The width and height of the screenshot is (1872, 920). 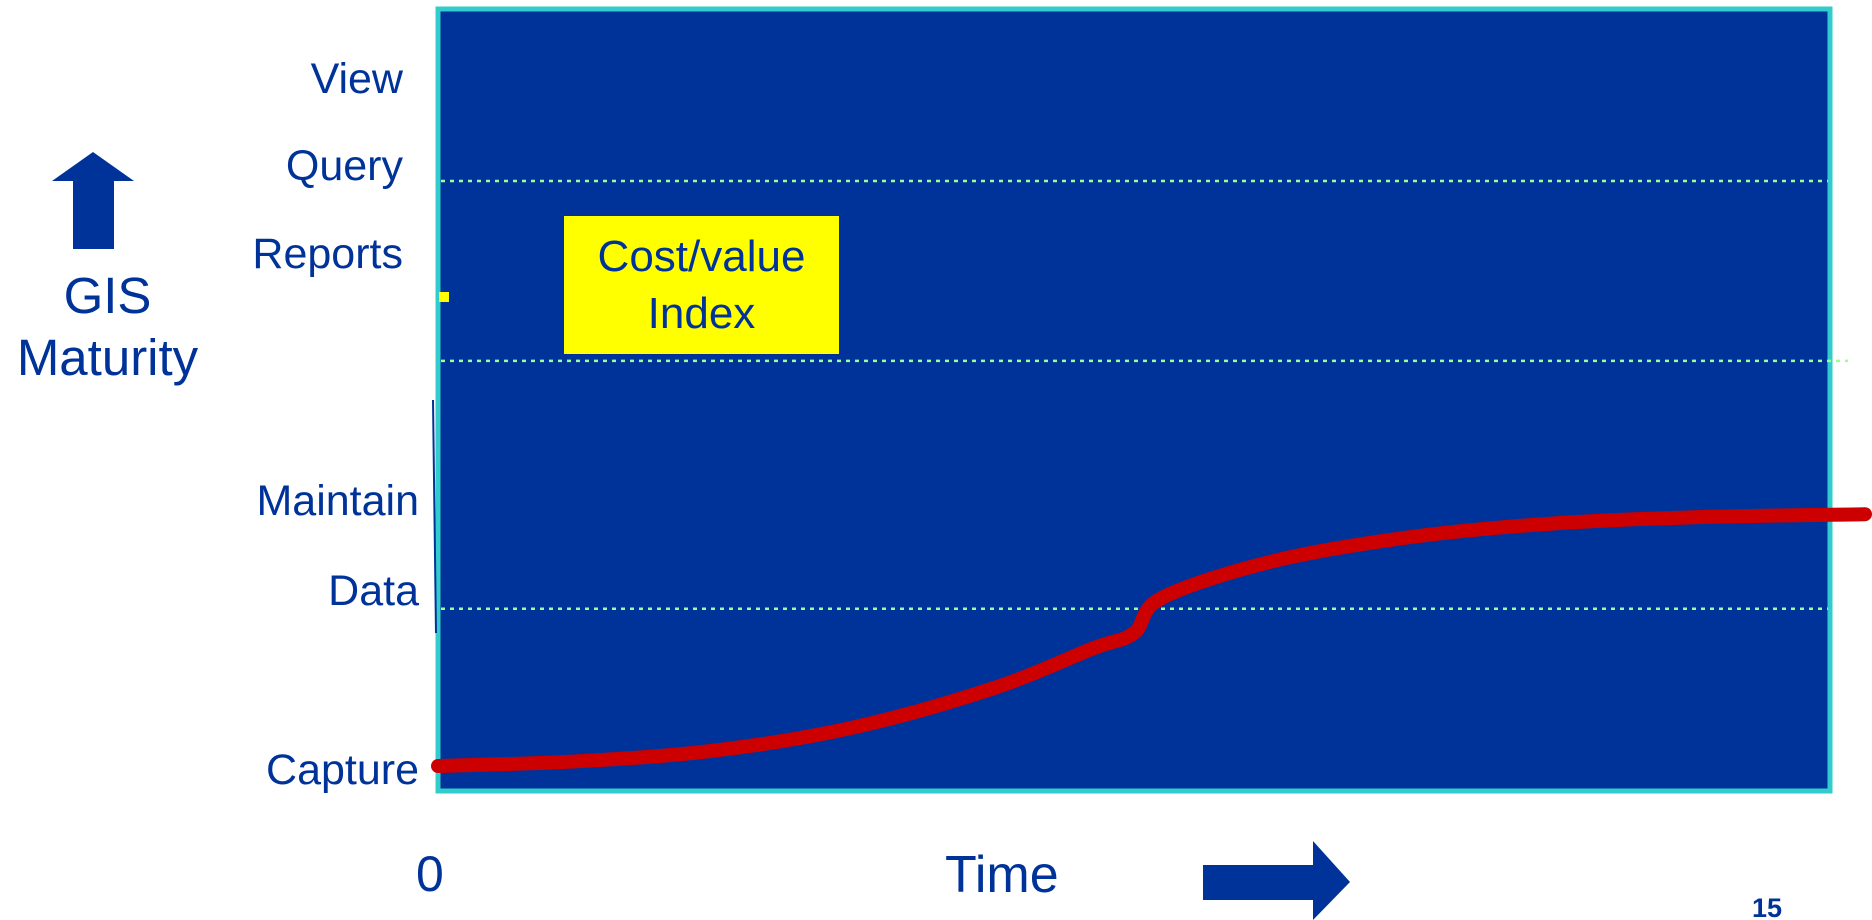 What do you see at coordinates (327, 254) in the screenshot?
I see `y-level-reports: Reports` at bounding box center [327, 254].